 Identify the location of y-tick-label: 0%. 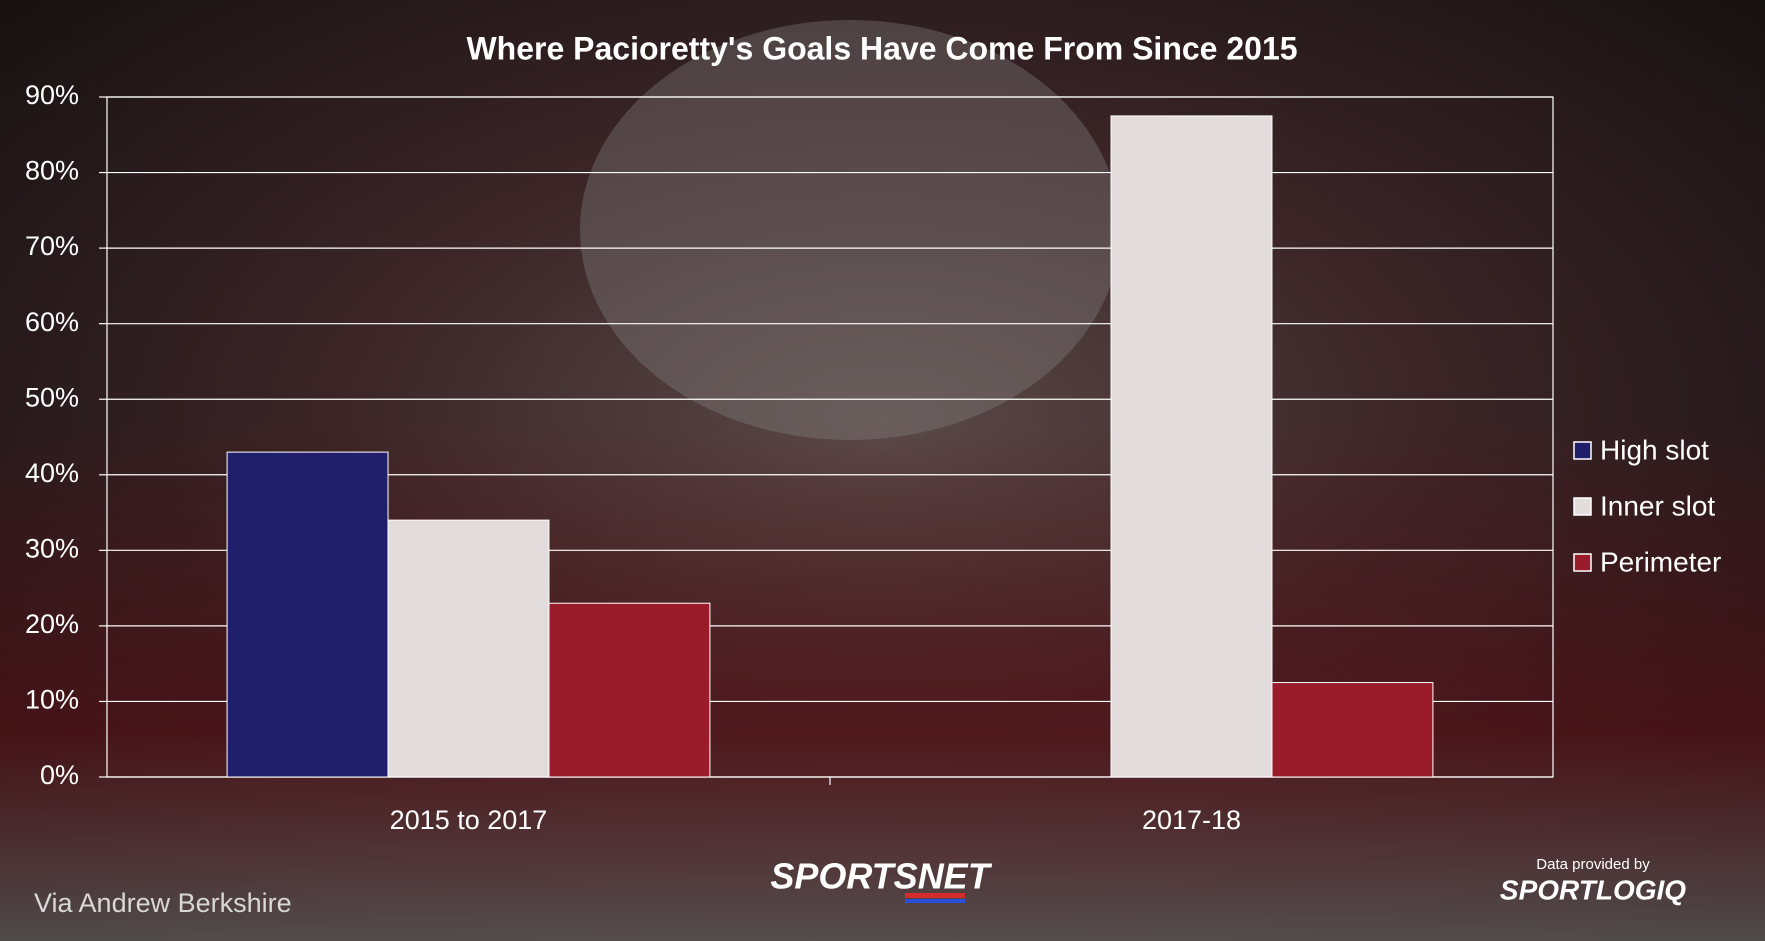
(59, 775).